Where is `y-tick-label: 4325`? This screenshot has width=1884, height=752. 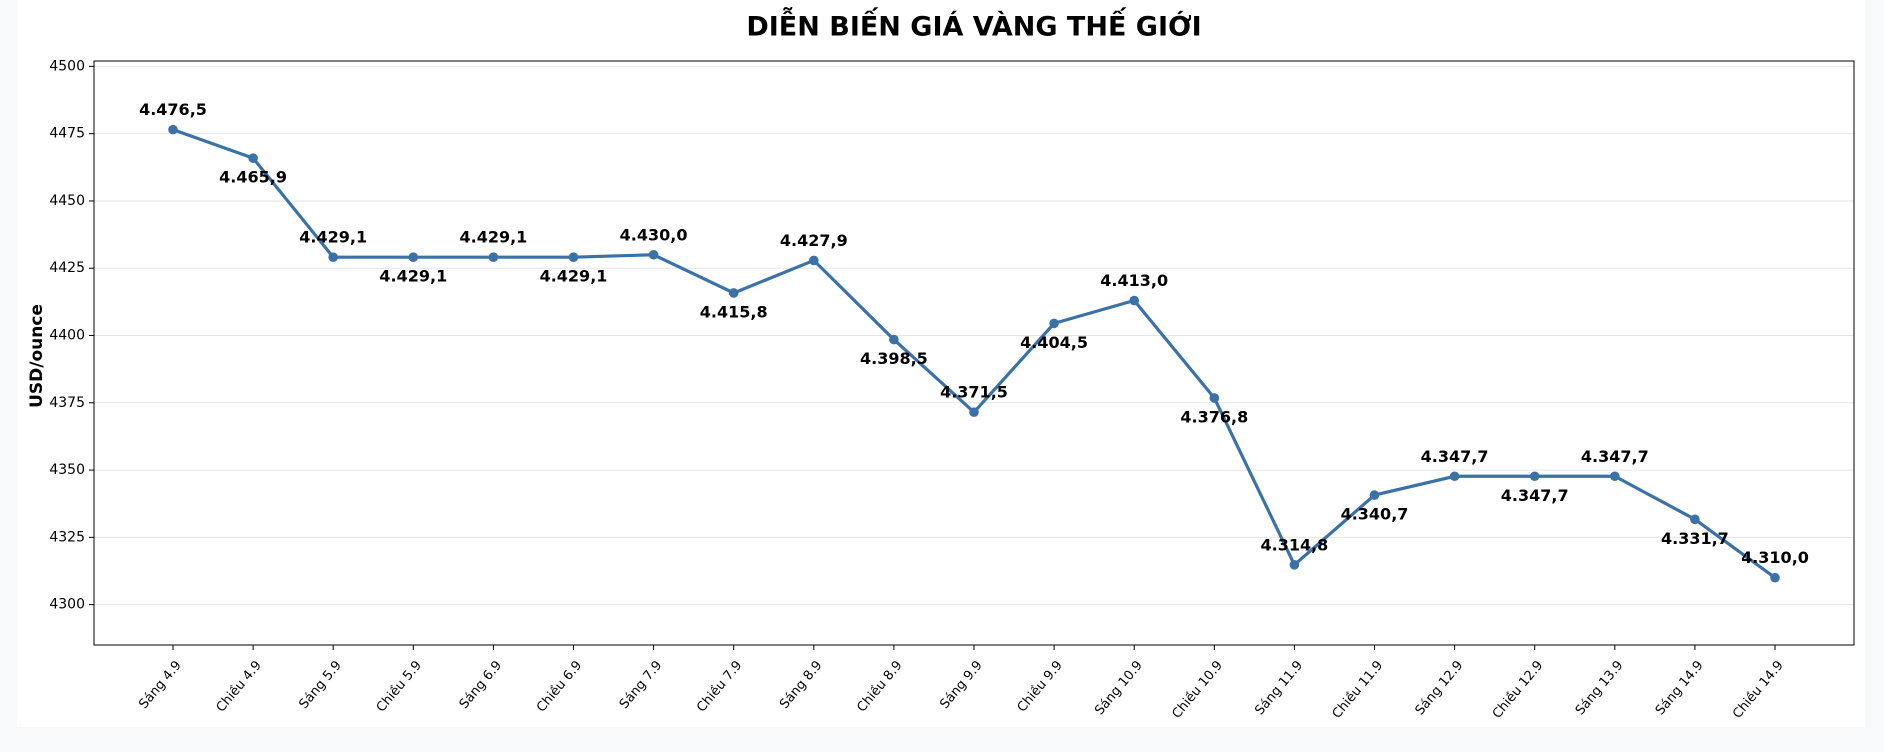
y-tick-label: 4325 is located at coordinates (67, 537).